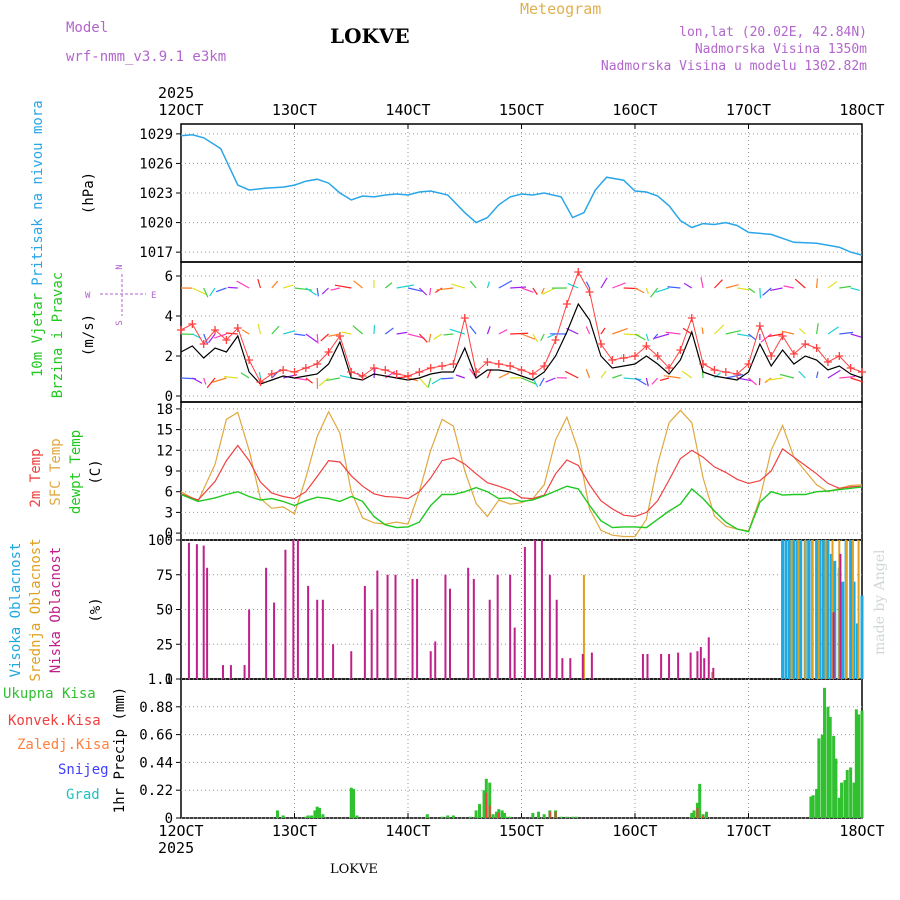  What do you see at coordinates (160, 680) in the screenshot?
I see `y-tick-label: 1.1` at bounding box center [160, 680].